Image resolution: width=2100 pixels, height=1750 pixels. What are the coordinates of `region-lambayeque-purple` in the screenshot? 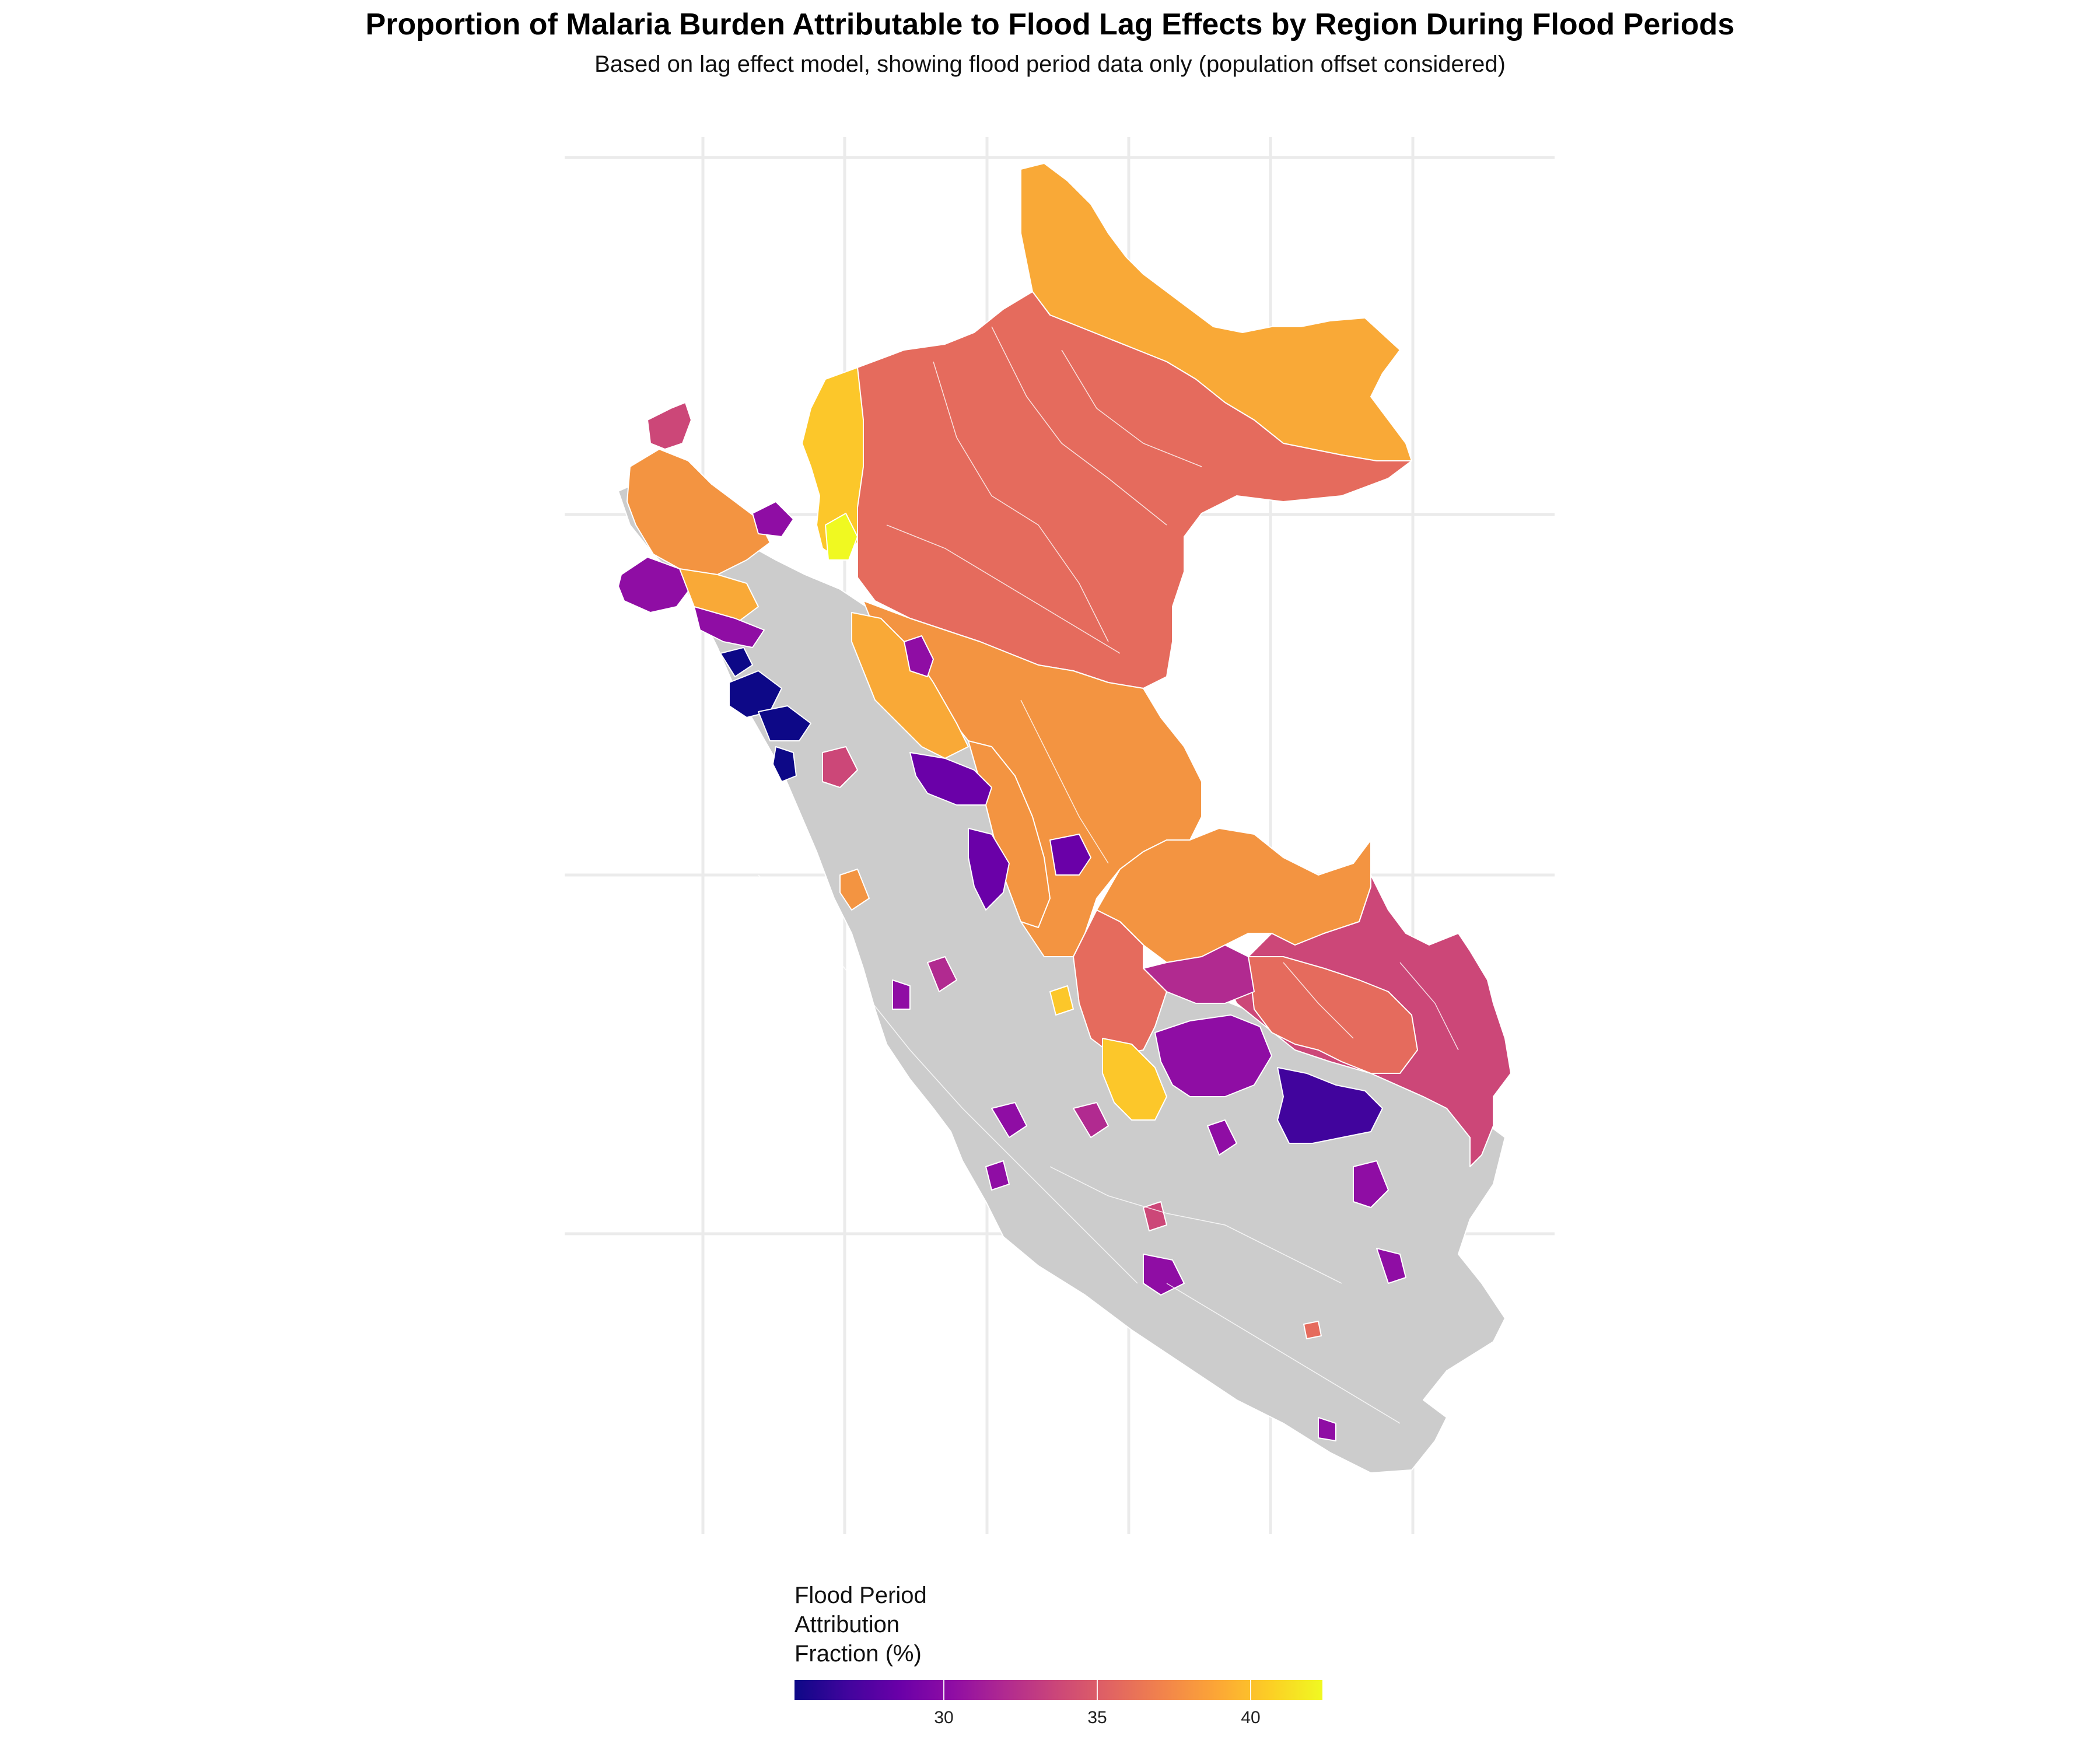 It's located at (729, 627).